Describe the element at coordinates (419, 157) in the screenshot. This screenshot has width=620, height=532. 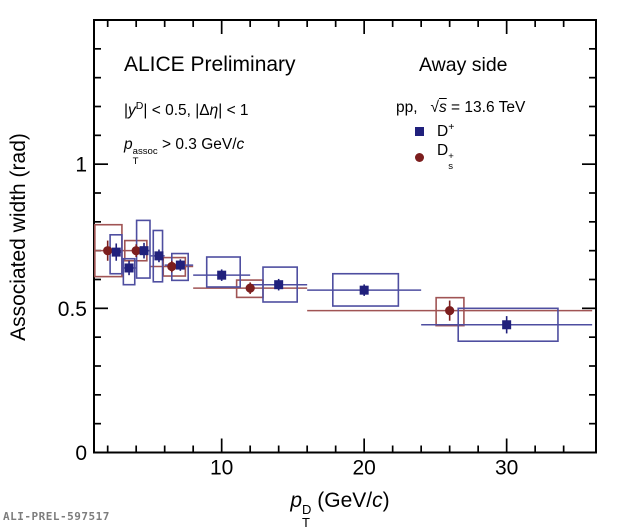
I see `dsplus-circle-marker-icon` at that location.